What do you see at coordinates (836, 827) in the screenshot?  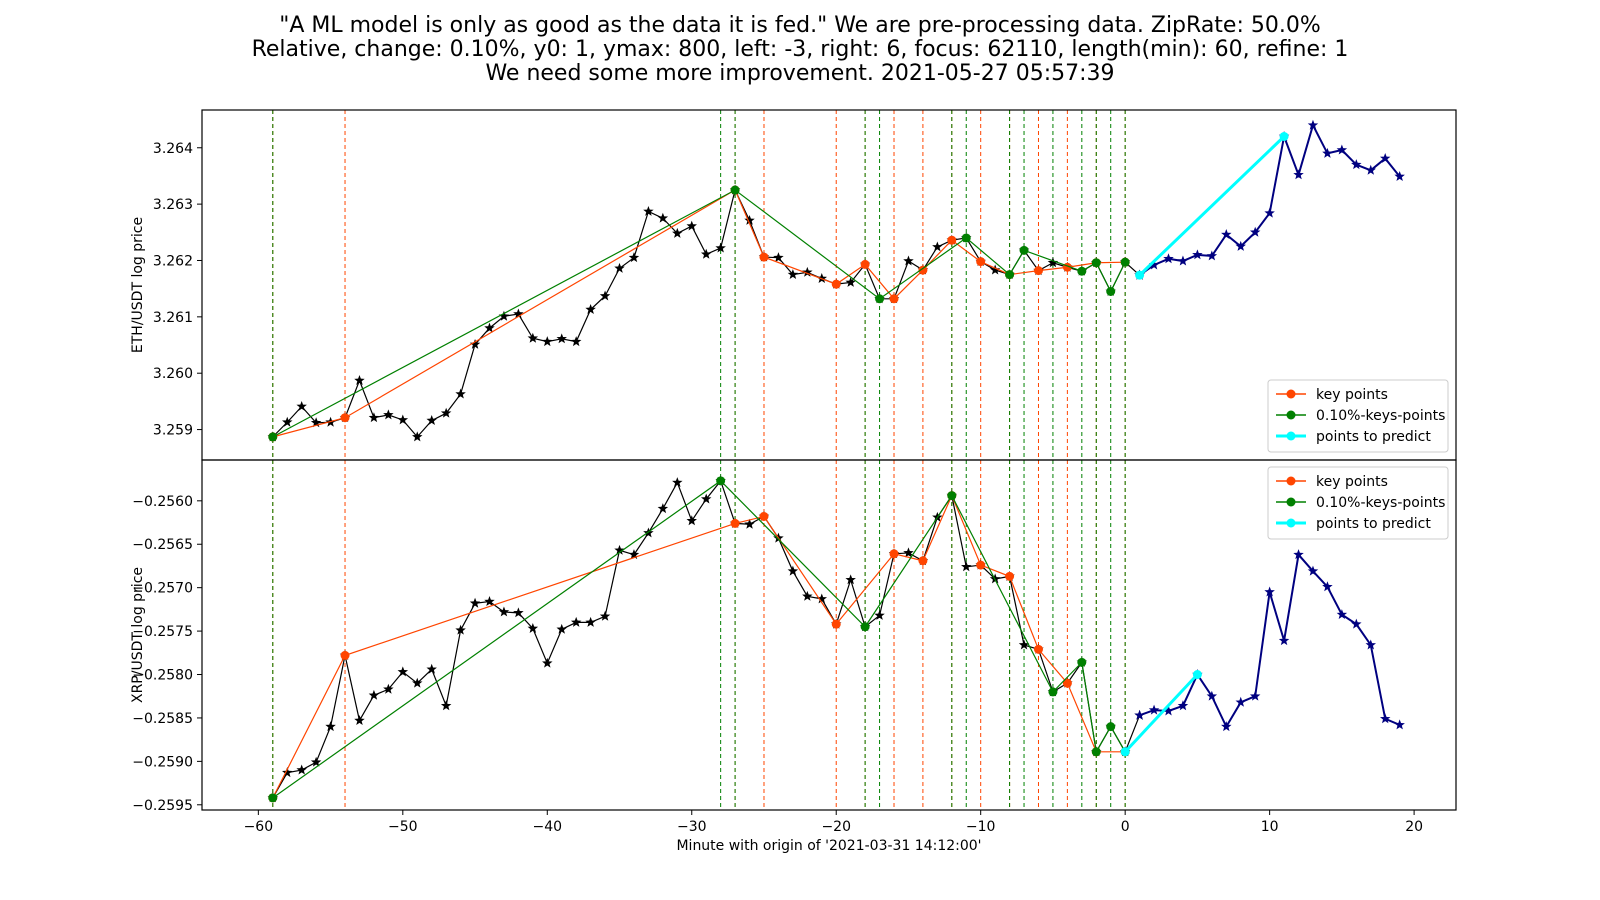 I see `xtick-label: −20` at bounding box center [836, 827].